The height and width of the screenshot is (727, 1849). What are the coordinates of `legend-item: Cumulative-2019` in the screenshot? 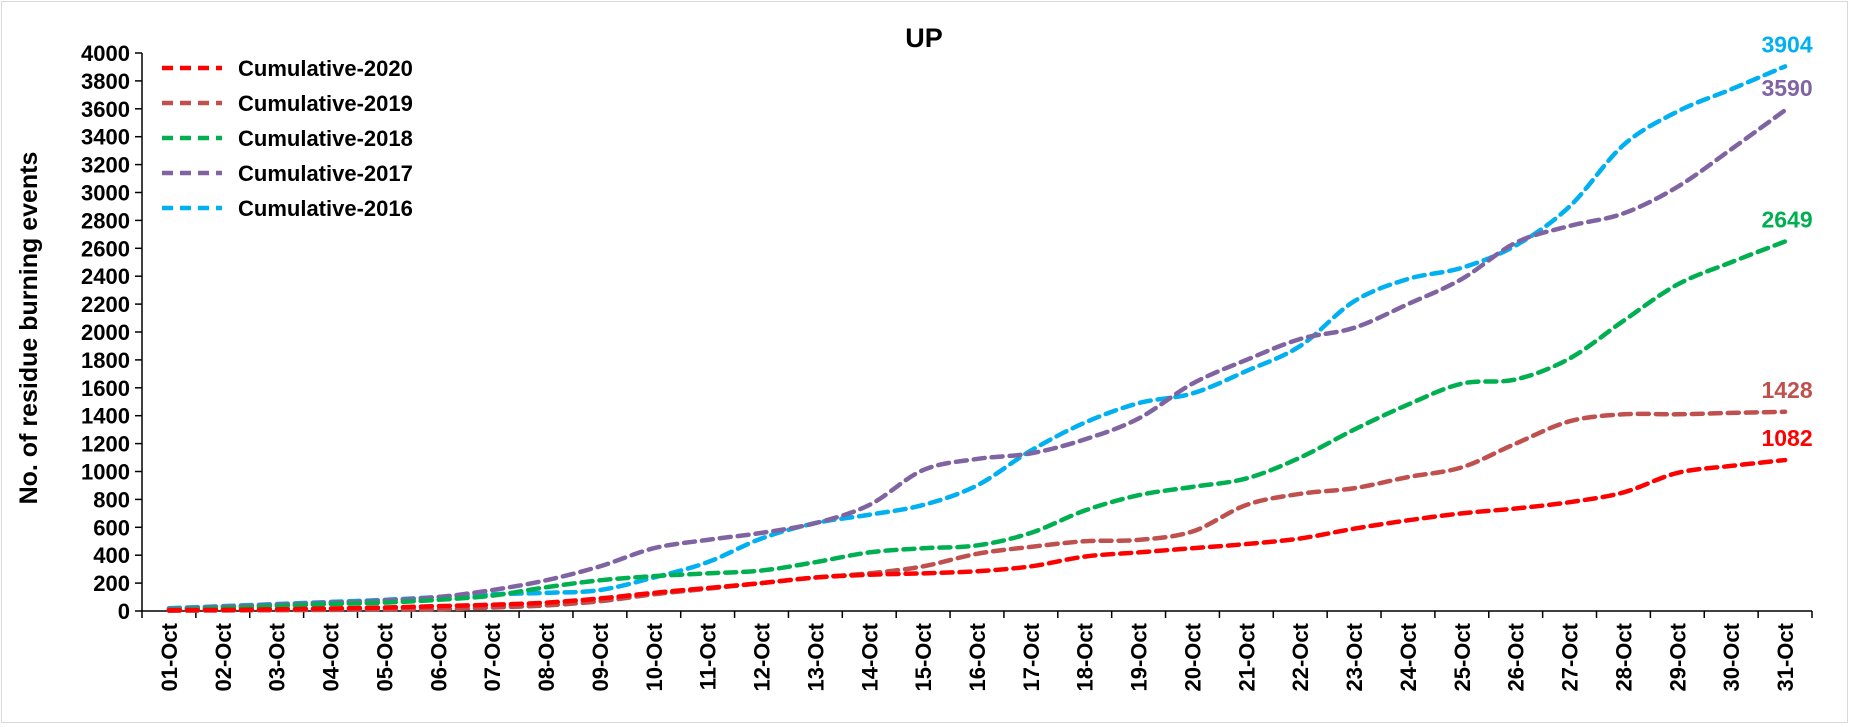 It's located at (287, 103).